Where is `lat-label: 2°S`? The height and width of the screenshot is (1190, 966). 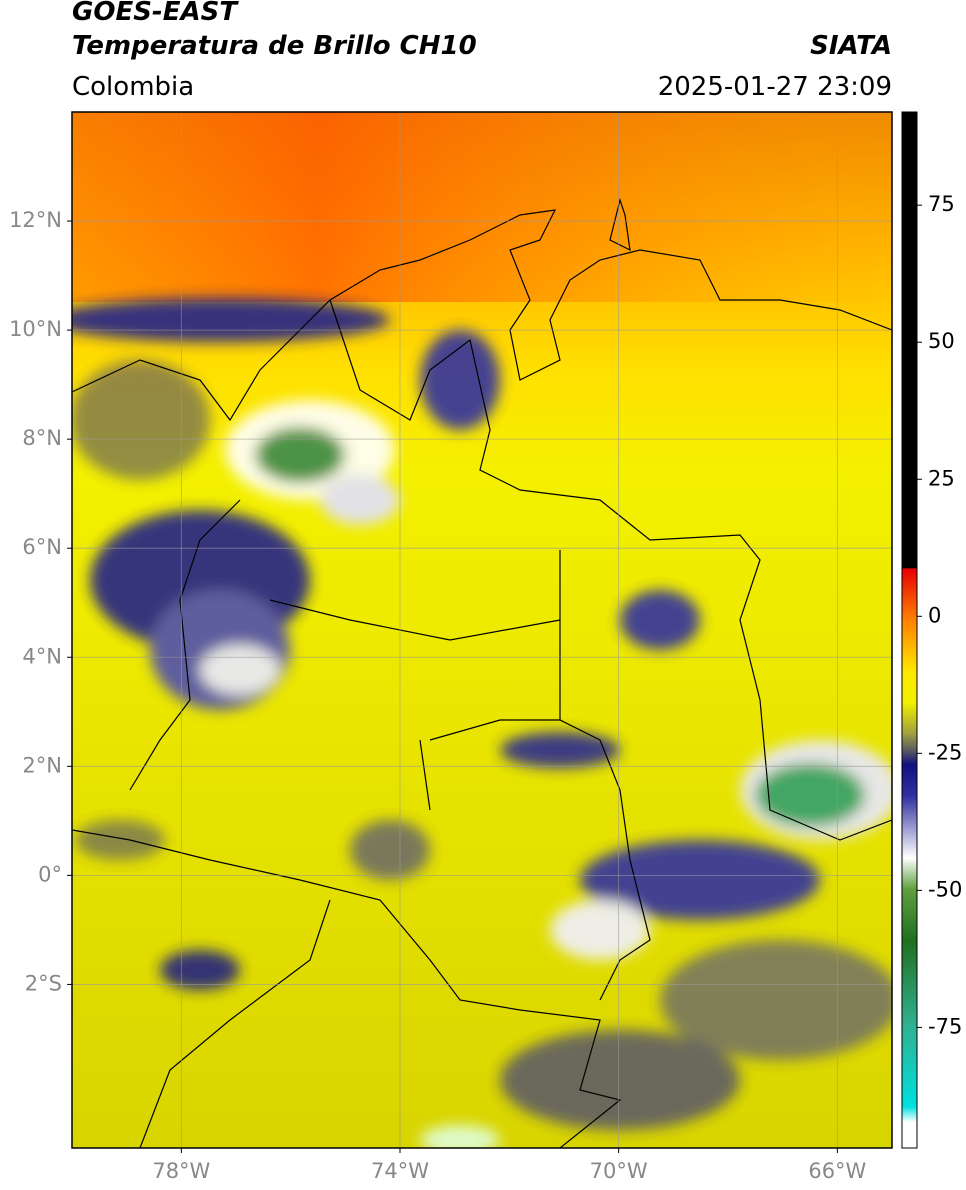
lat-label: 2°S is located at coordinates (43, 983).